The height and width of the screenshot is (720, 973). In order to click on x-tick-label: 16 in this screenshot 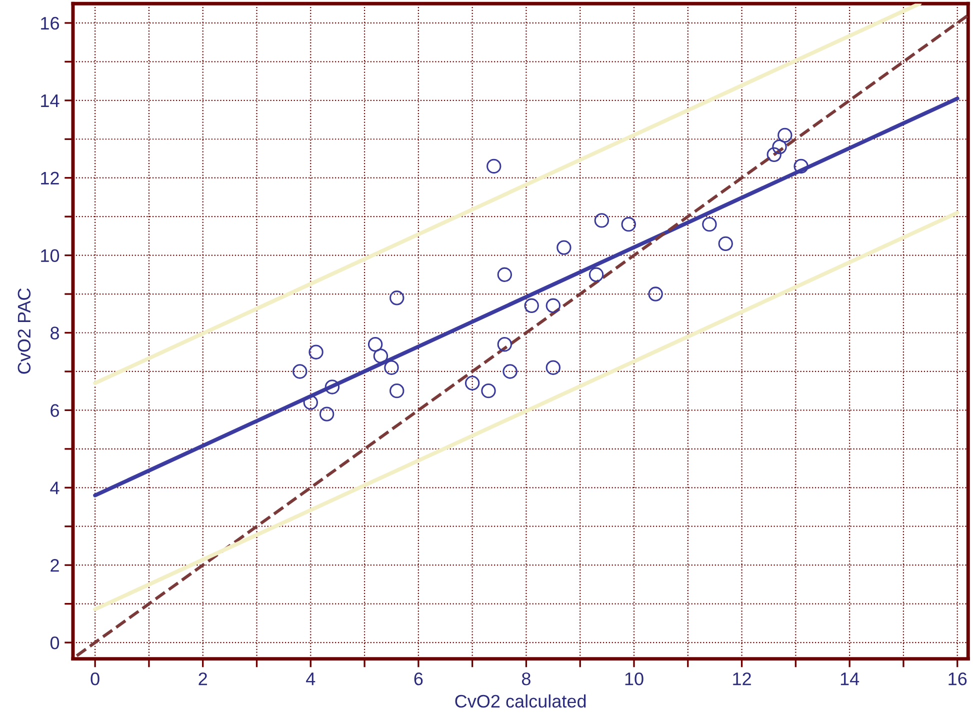, I will do `click(957, 679)`.